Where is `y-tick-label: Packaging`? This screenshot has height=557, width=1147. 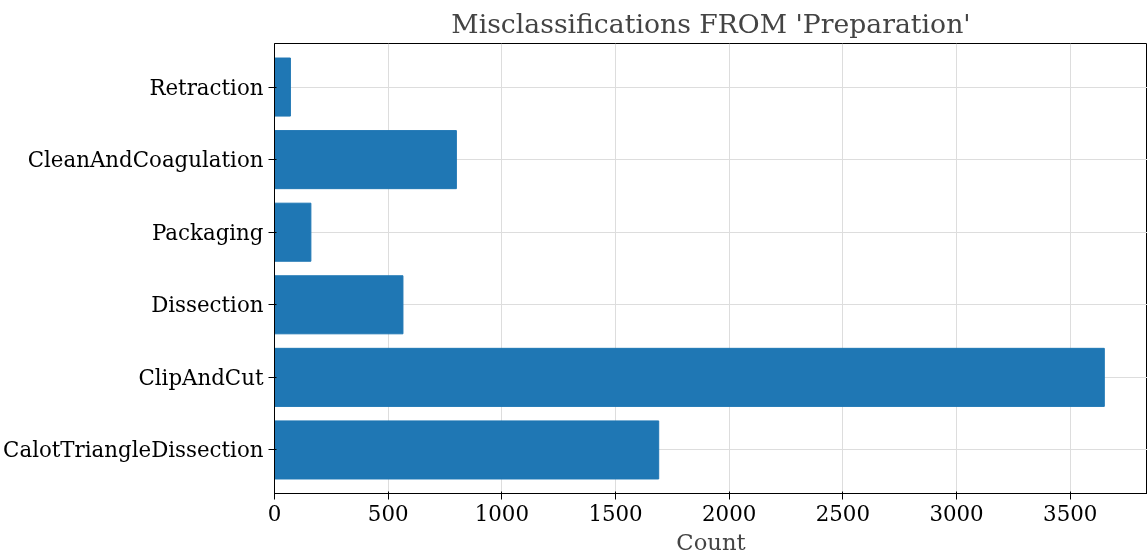 y-tick-label: Packaging is located at coordinates (207, 232).